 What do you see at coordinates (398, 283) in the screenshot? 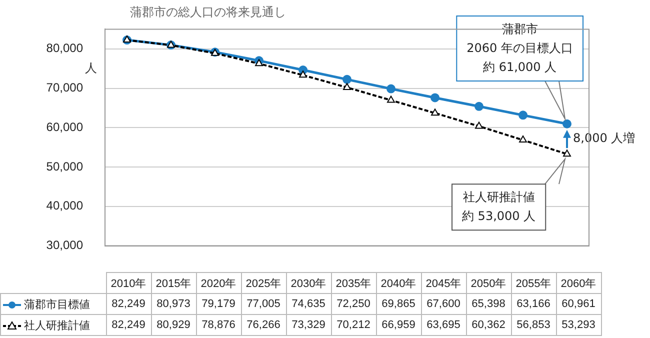
I see `x-tick-label: 2040年` at bounding box center [398, 283].